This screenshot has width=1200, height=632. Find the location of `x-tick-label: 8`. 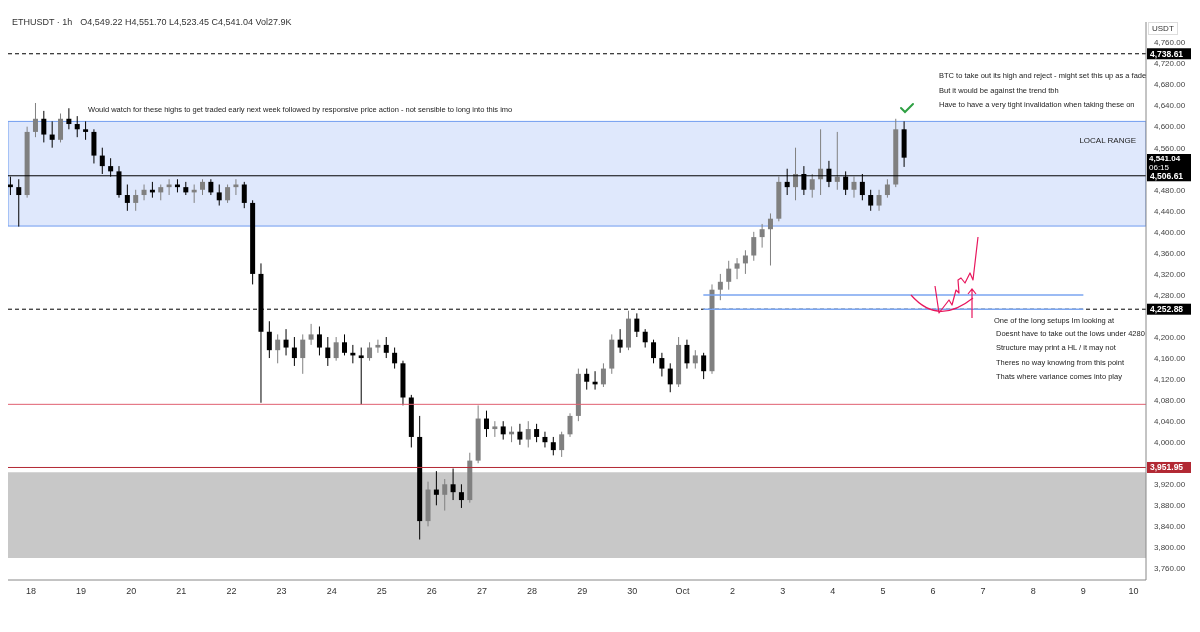

x-tick-label: 8 is located at coordinates (1033, 591).